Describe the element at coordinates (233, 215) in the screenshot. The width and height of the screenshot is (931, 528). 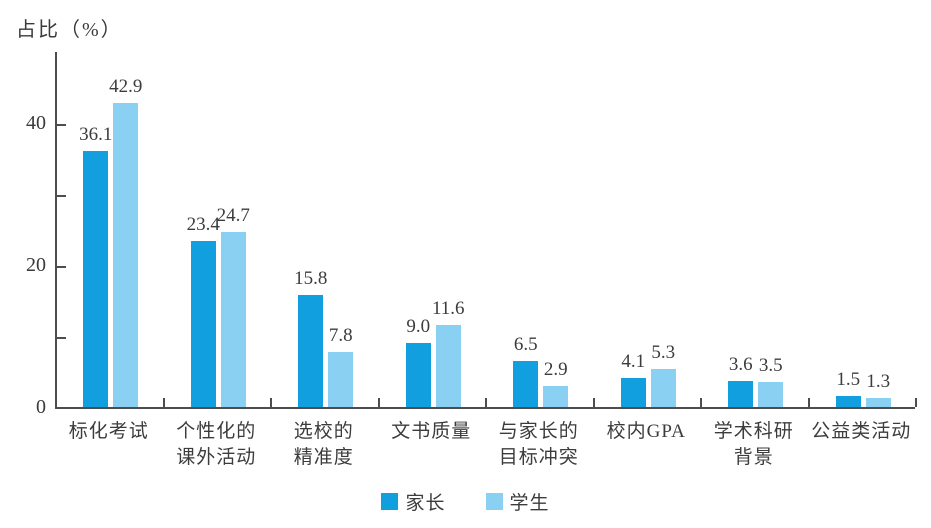
I see `bar-value-label: 24.7` at that location.